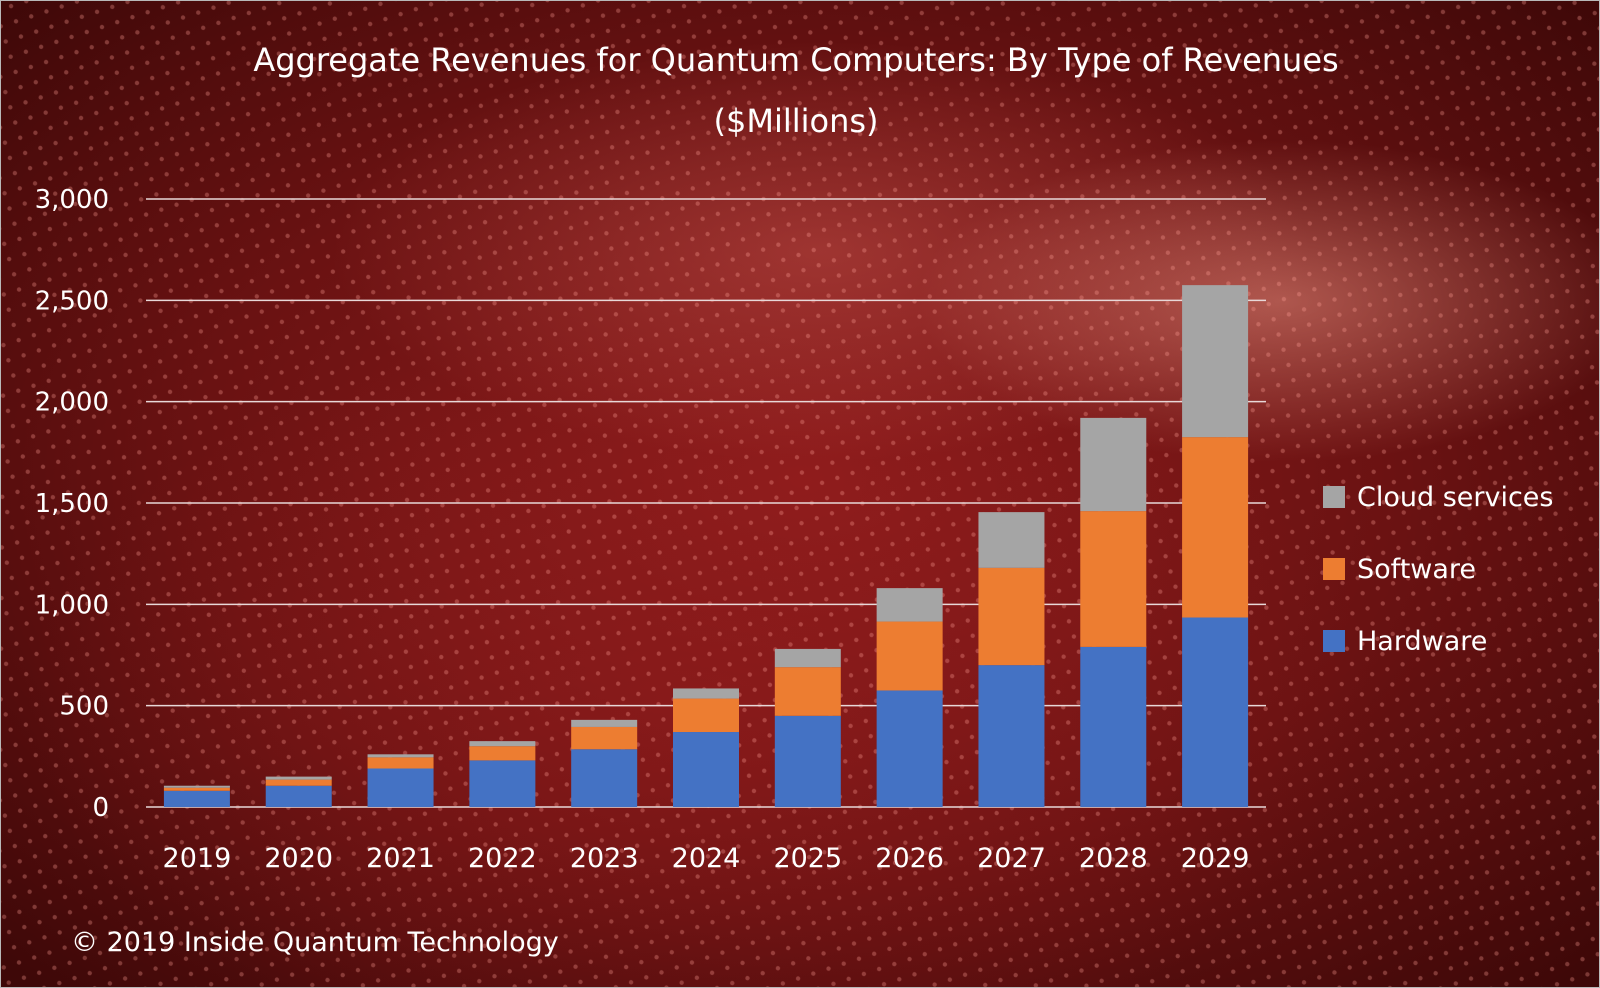  What do you see at coordinates (807, 691) in the screenshot?
I see `bar-software-2025` at bounding box center [807, 691].